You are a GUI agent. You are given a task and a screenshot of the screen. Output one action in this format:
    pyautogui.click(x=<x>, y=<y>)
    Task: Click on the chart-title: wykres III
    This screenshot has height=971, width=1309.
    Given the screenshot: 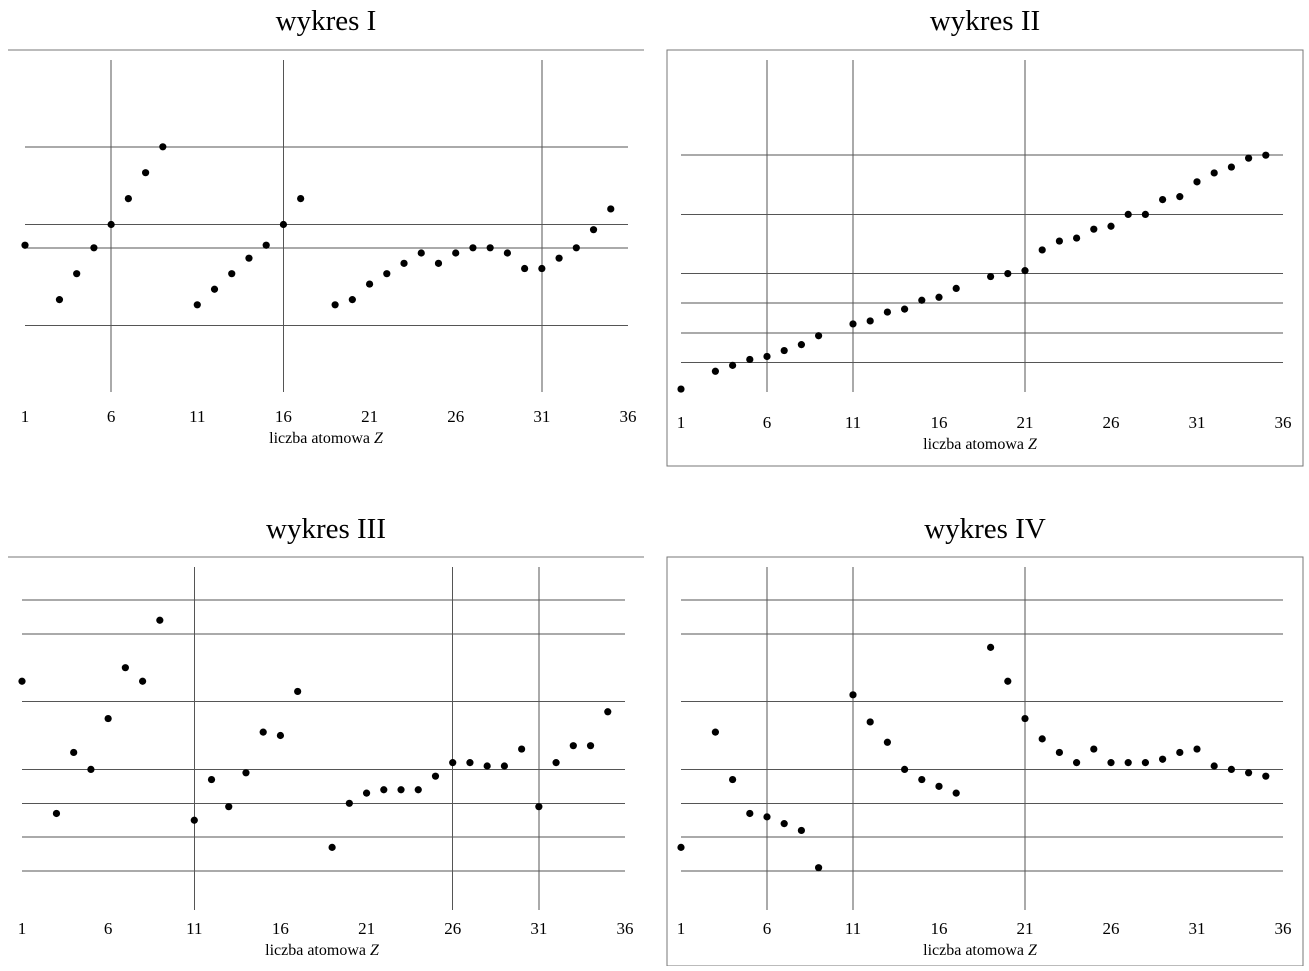 What is the action you would take?
    pyautogui.click(x=326, y=529)
    